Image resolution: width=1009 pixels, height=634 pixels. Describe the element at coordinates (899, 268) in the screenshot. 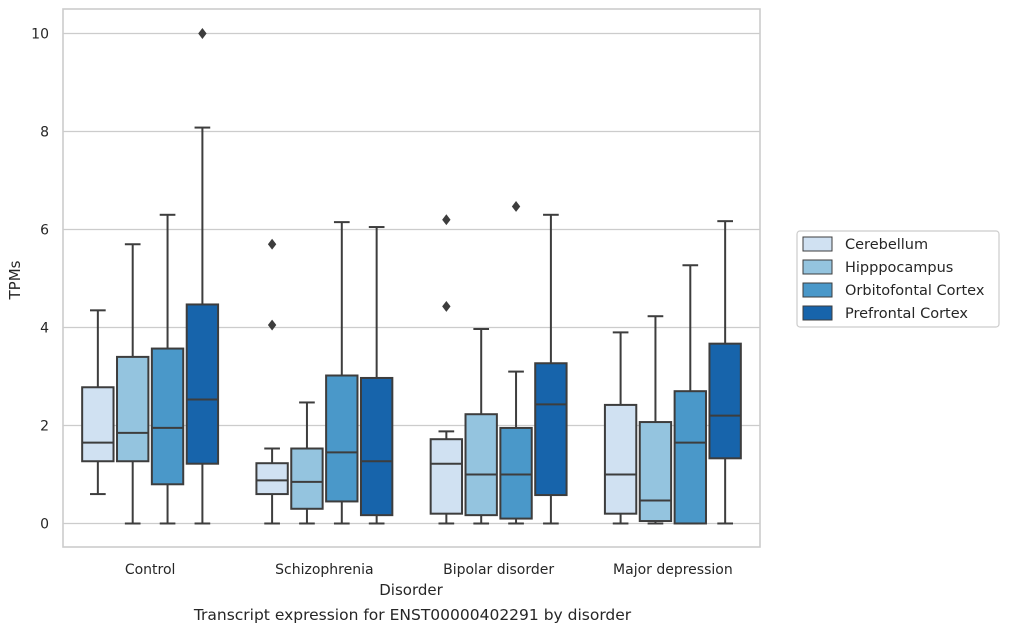

I see `legend-label-hipppocampus: Hipppocampus` at that location.